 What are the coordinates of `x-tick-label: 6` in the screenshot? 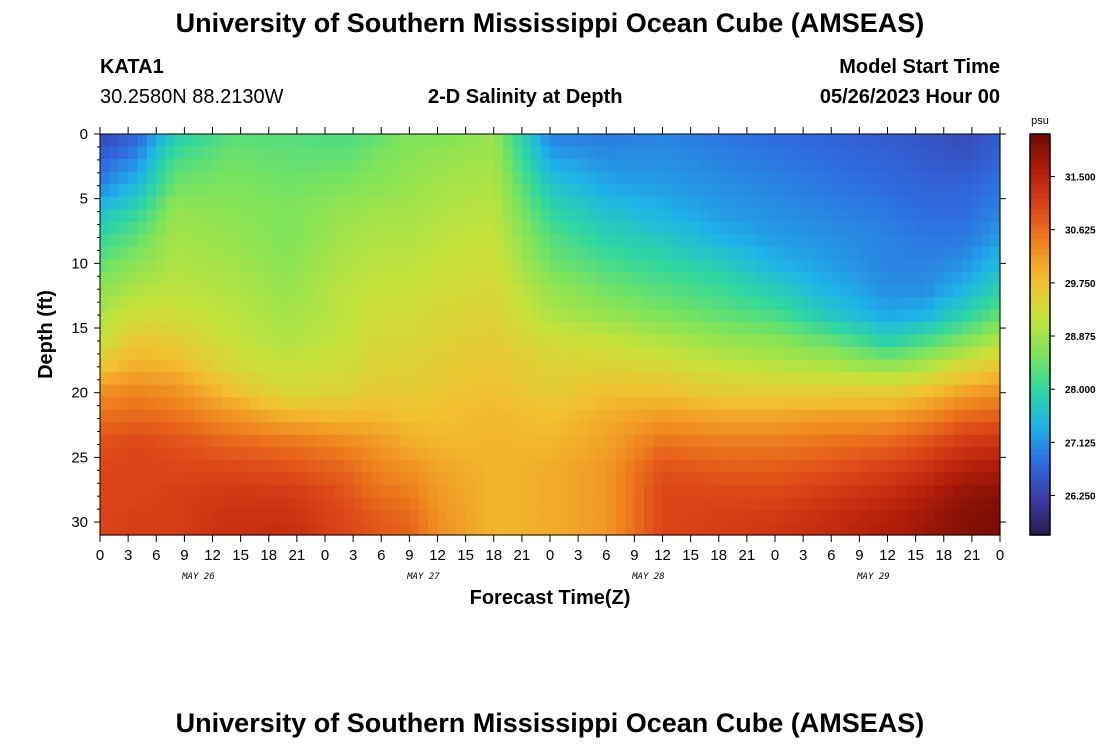 It's located at (381, 555).